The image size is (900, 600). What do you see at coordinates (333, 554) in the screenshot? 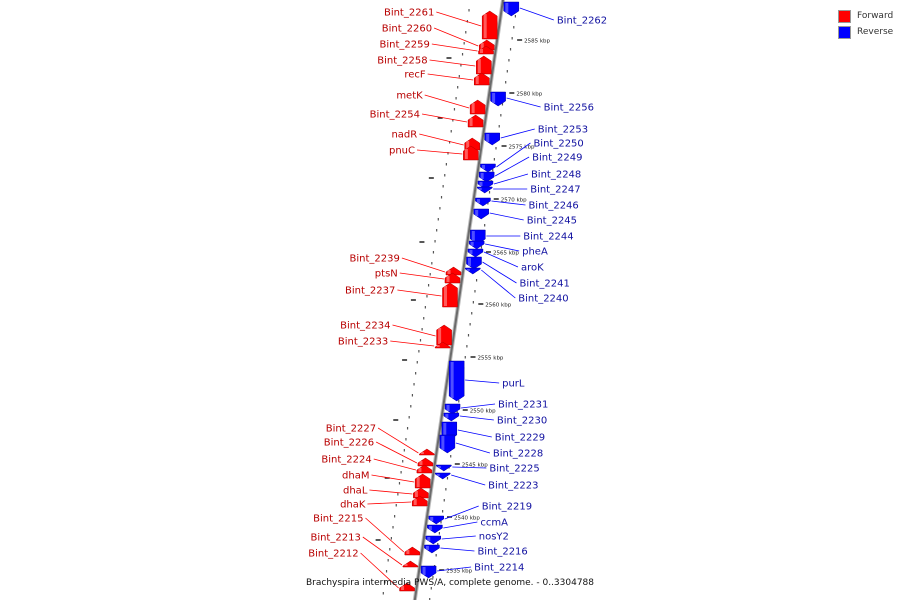
I see `gene-label: Bint_2212` at bounding box center [333, 554].